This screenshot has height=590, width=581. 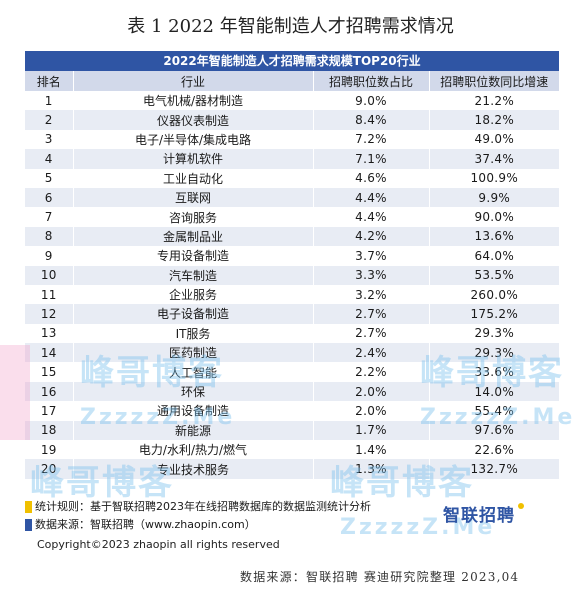 What do you see at coordinates (371, 275) in the screenshot?
I see `cell-share: 3.3%` at bounding box center [371, 275].